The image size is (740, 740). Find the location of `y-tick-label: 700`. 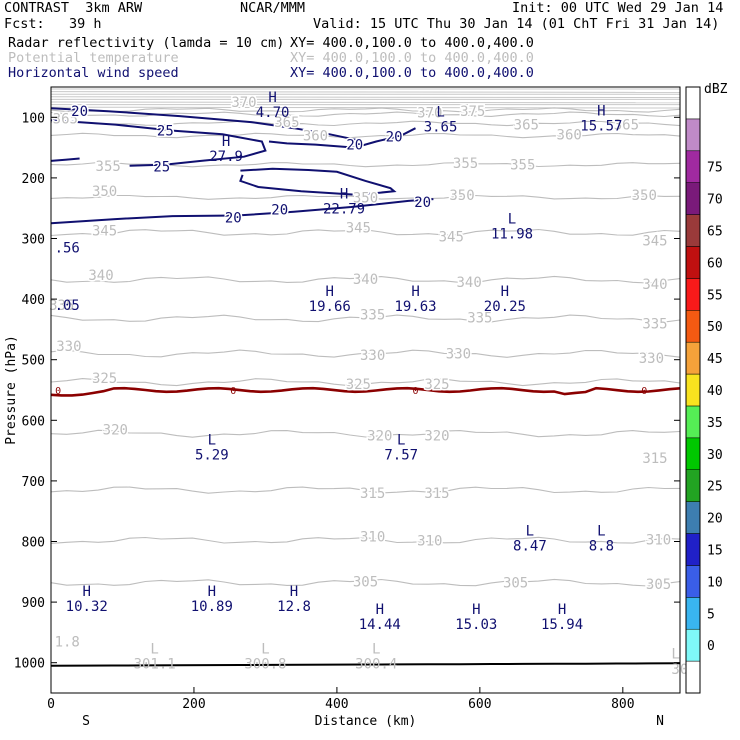

y-tick-label: 700 is located at coordinates (33, 482).